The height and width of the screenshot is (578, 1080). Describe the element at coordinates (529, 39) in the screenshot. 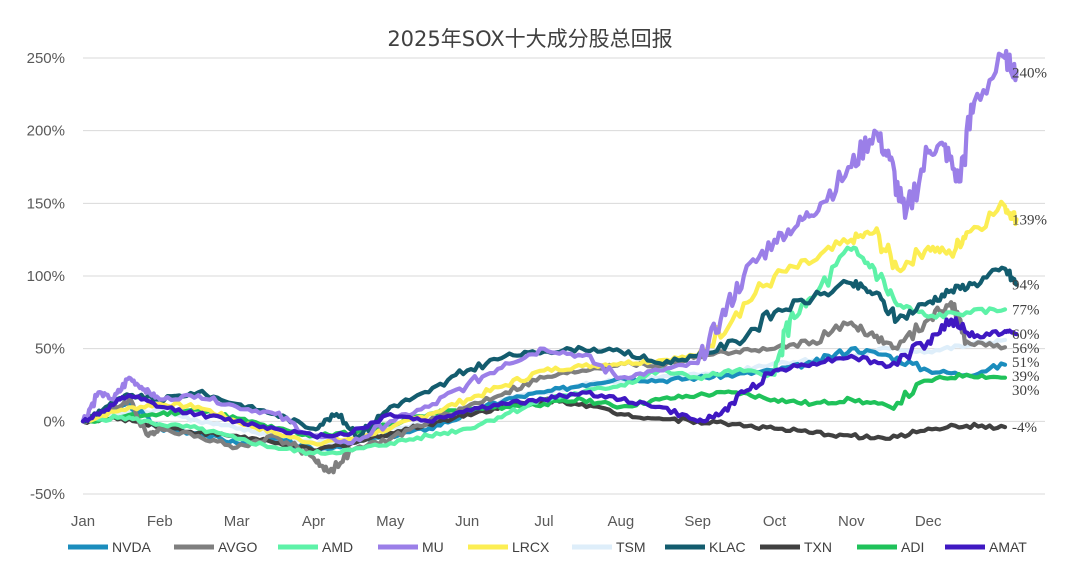

I see `chart-title: 2025年SOX十大成分股总回报` at that location.